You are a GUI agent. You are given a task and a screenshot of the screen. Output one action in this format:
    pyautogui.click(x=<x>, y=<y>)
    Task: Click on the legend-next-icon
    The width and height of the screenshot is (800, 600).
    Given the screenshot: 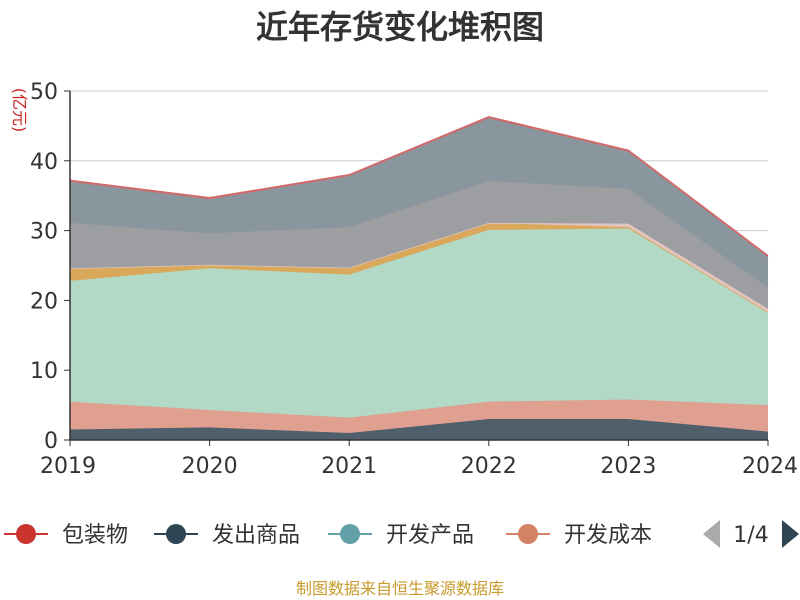 What is the action you would take?
    pyautogui.click(x=790, y=534)
    